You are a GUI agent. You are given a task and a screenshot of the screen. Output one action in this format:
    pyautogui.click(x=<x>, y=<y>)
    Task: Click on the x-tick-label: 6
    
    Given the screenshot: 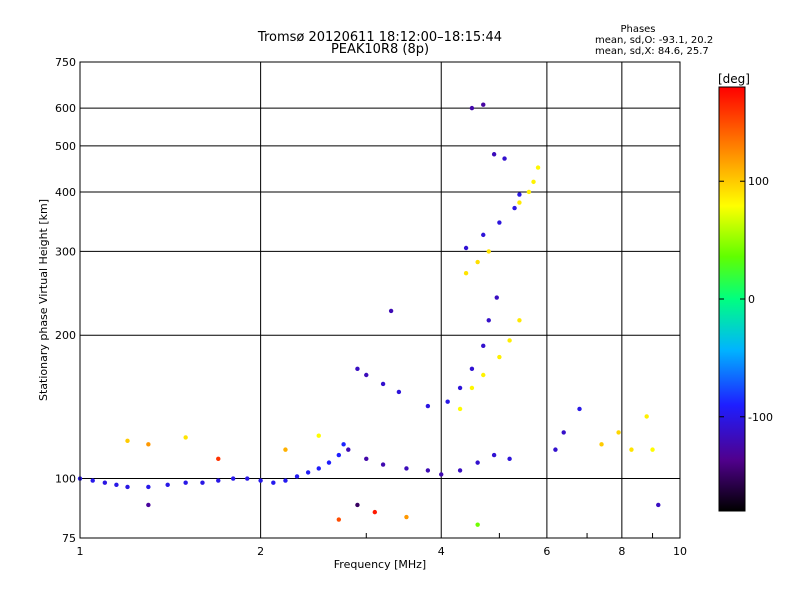 What is the action you would take?
    pyautogui.click(x=546, y=551)
    